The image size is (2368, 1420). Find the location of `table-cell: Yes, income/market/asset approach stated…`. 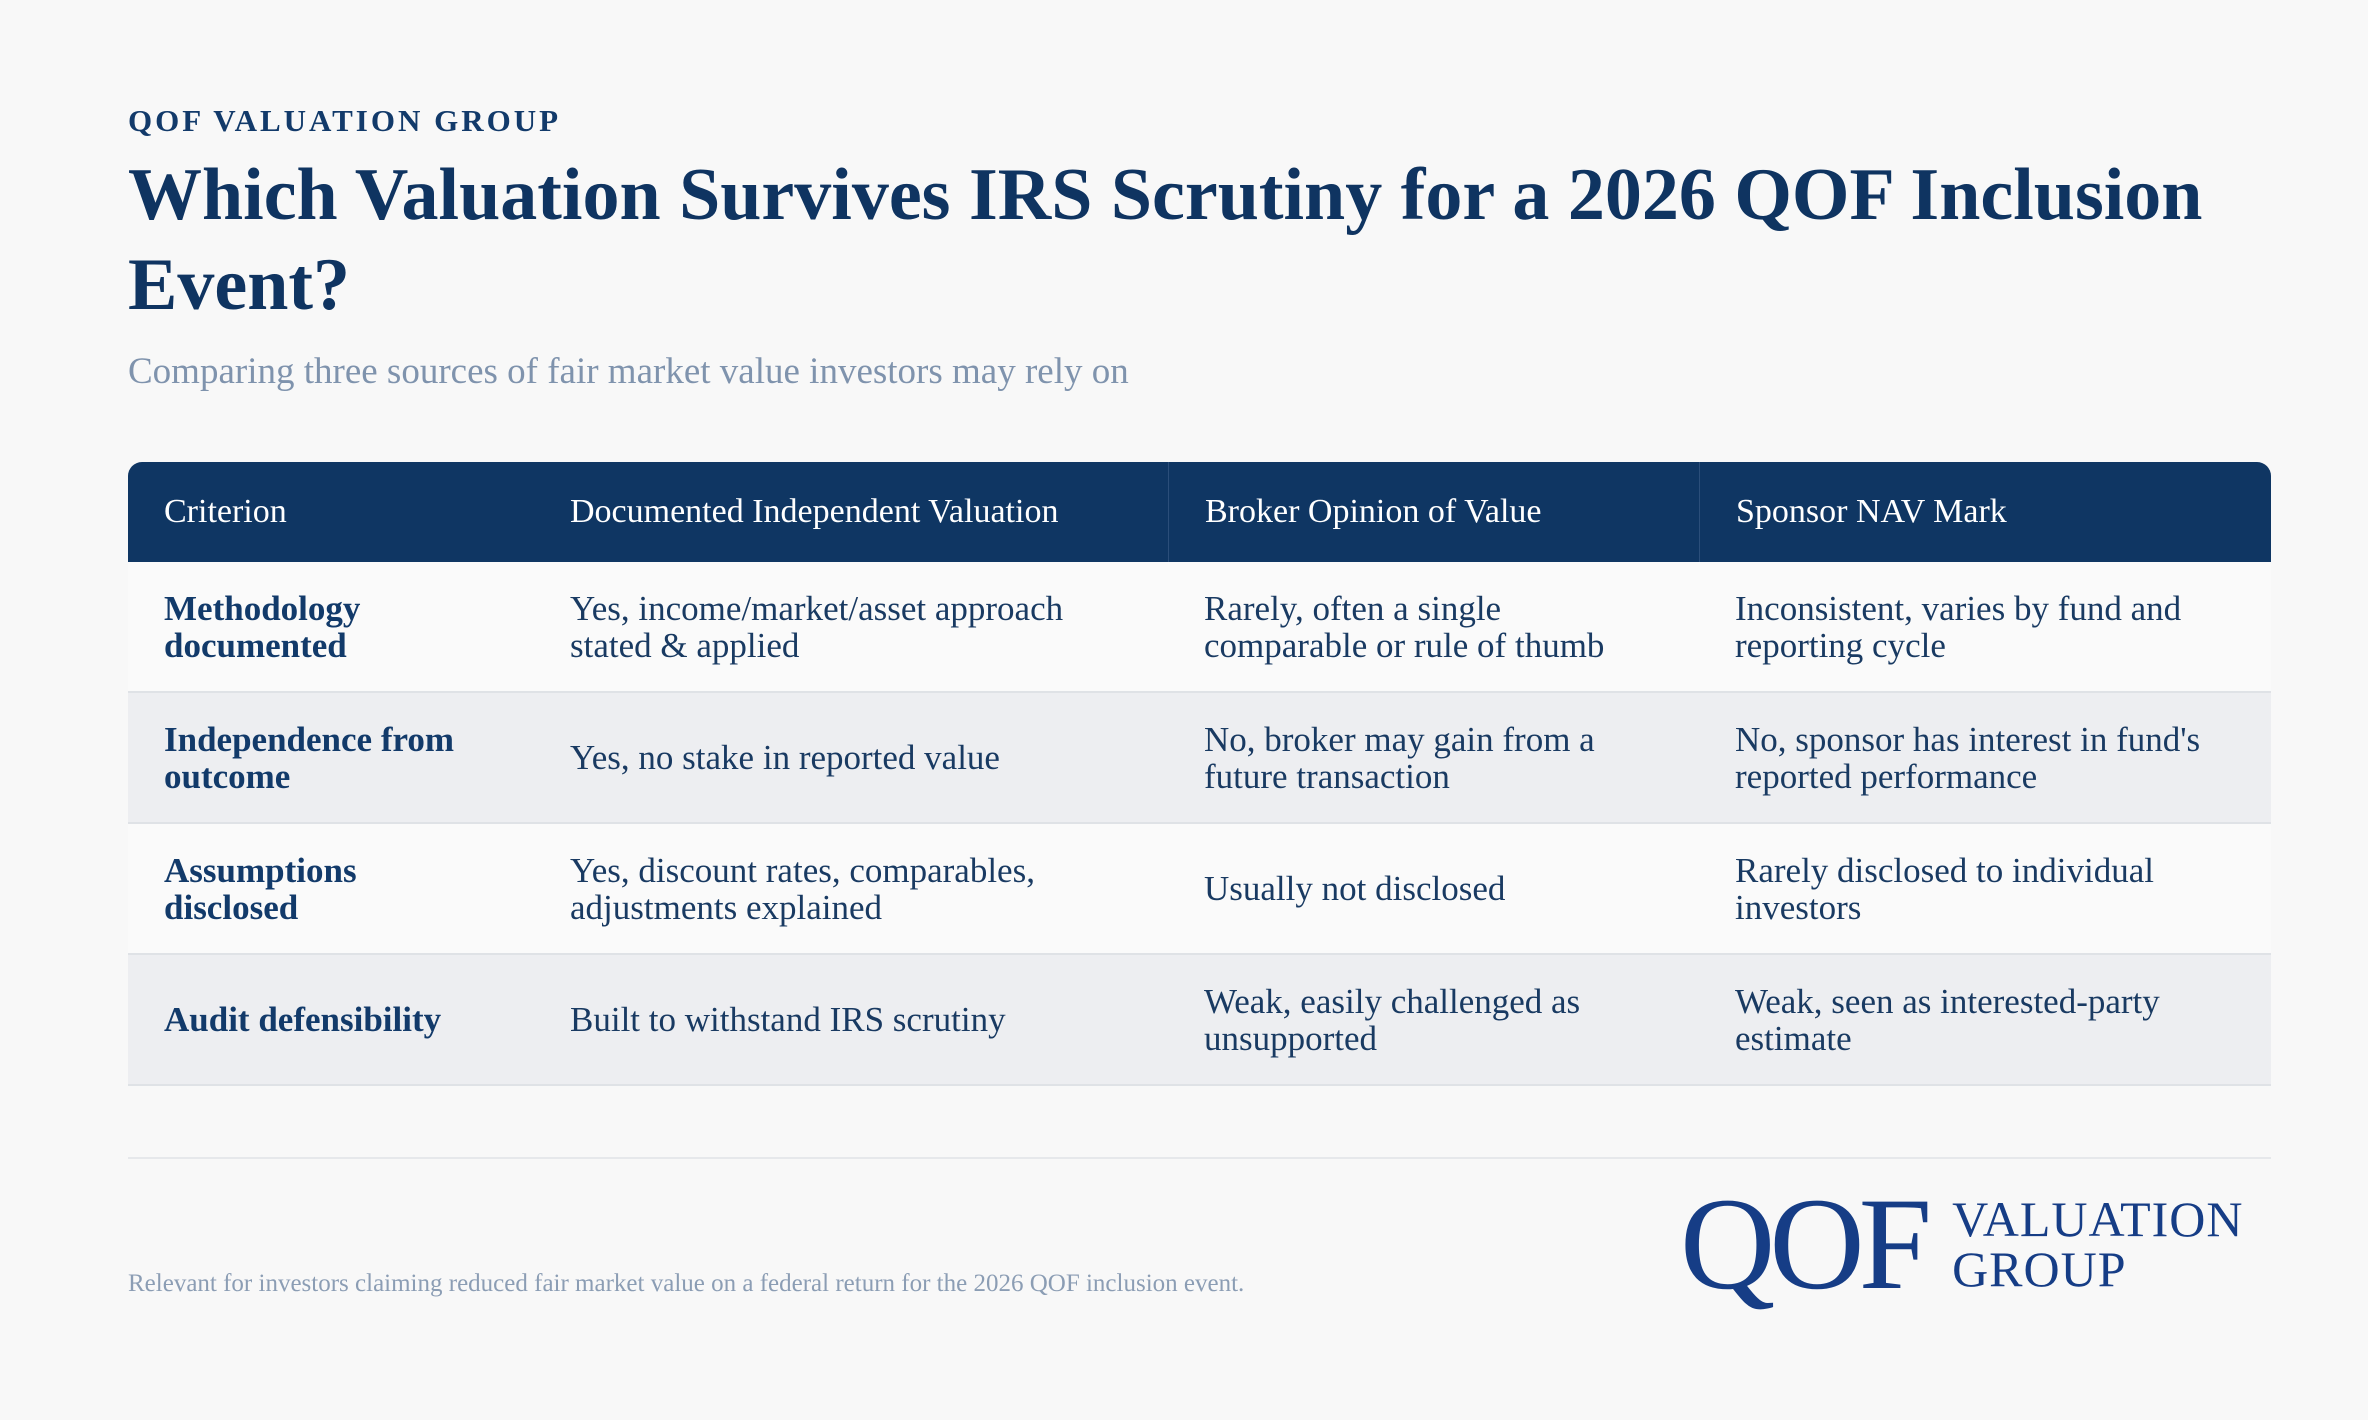

table-cell: Yes, income/market/asset approach stated… is located at coordinates (851, 627).